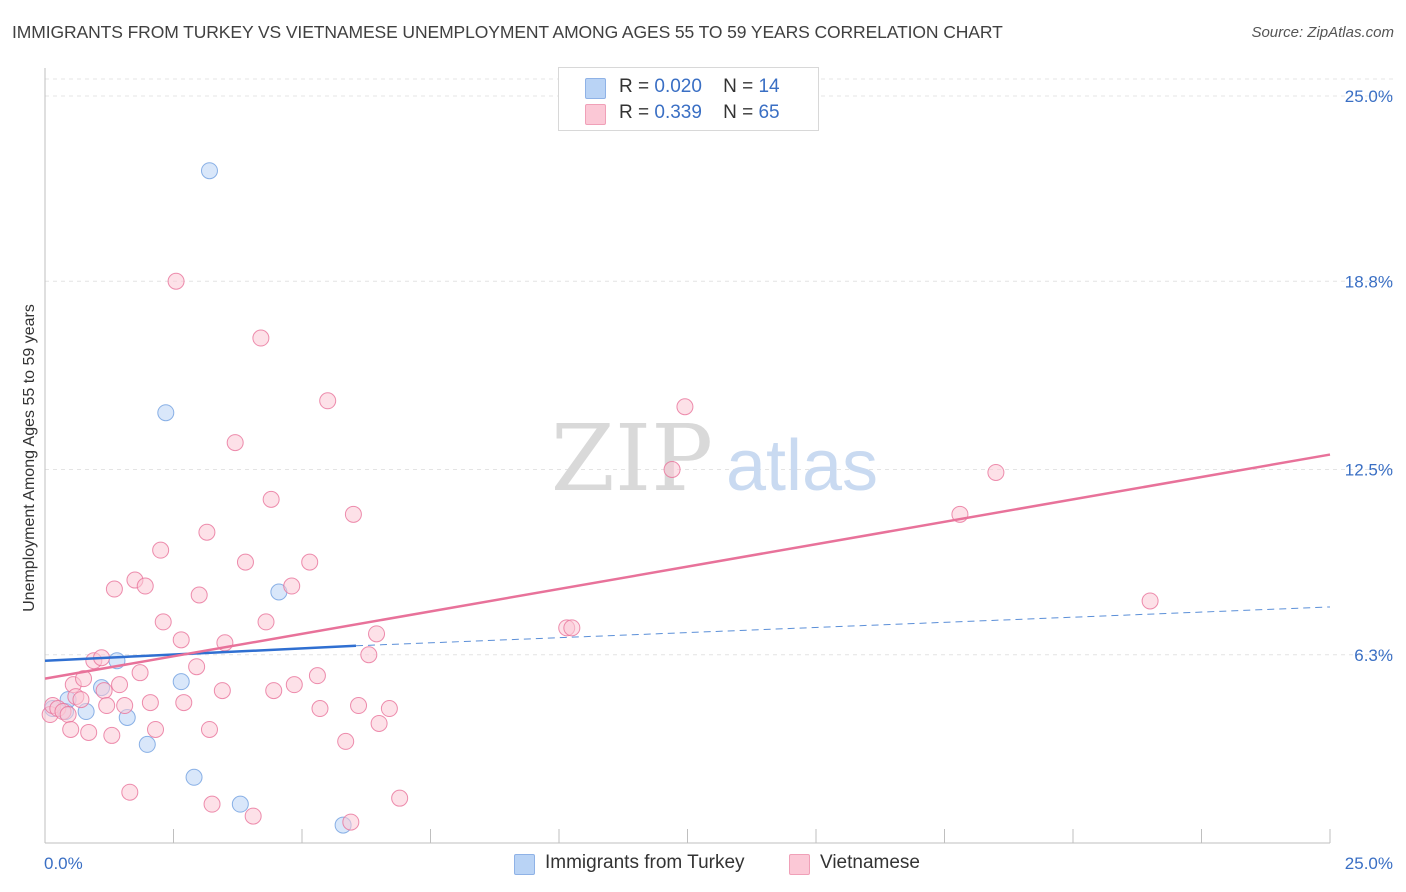 The height and width of the screenshot is (892, 1406). I want to click on legend-r-value-vietnamese: 0.339, so click(678, 112).